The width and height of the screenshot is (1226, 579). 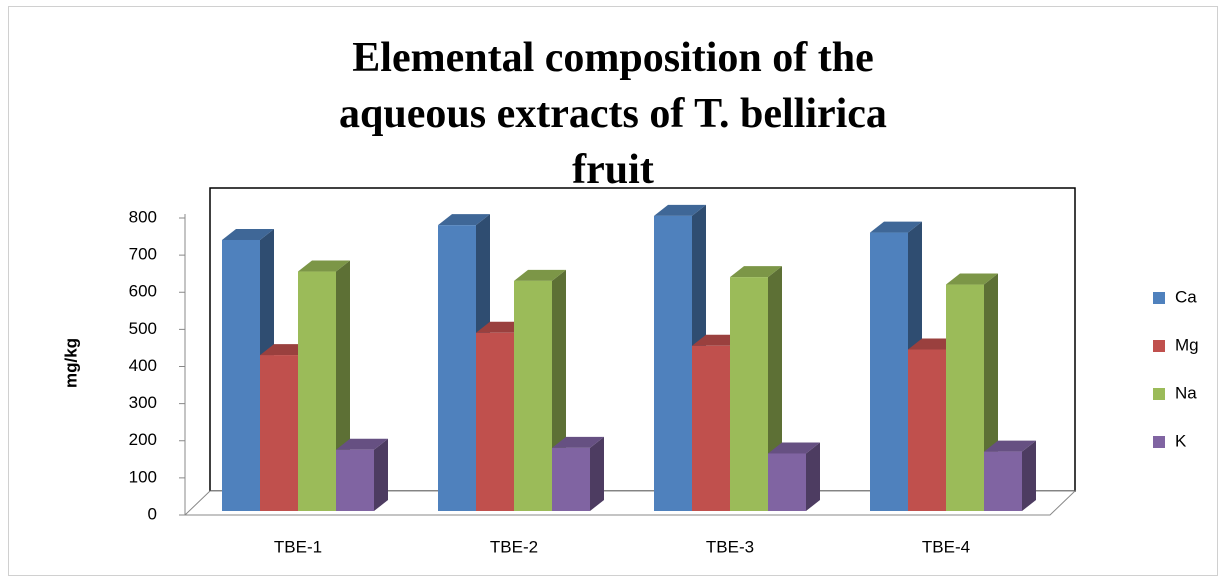 I want to click on legend-label: Mg, so click(x=1187, y=344).